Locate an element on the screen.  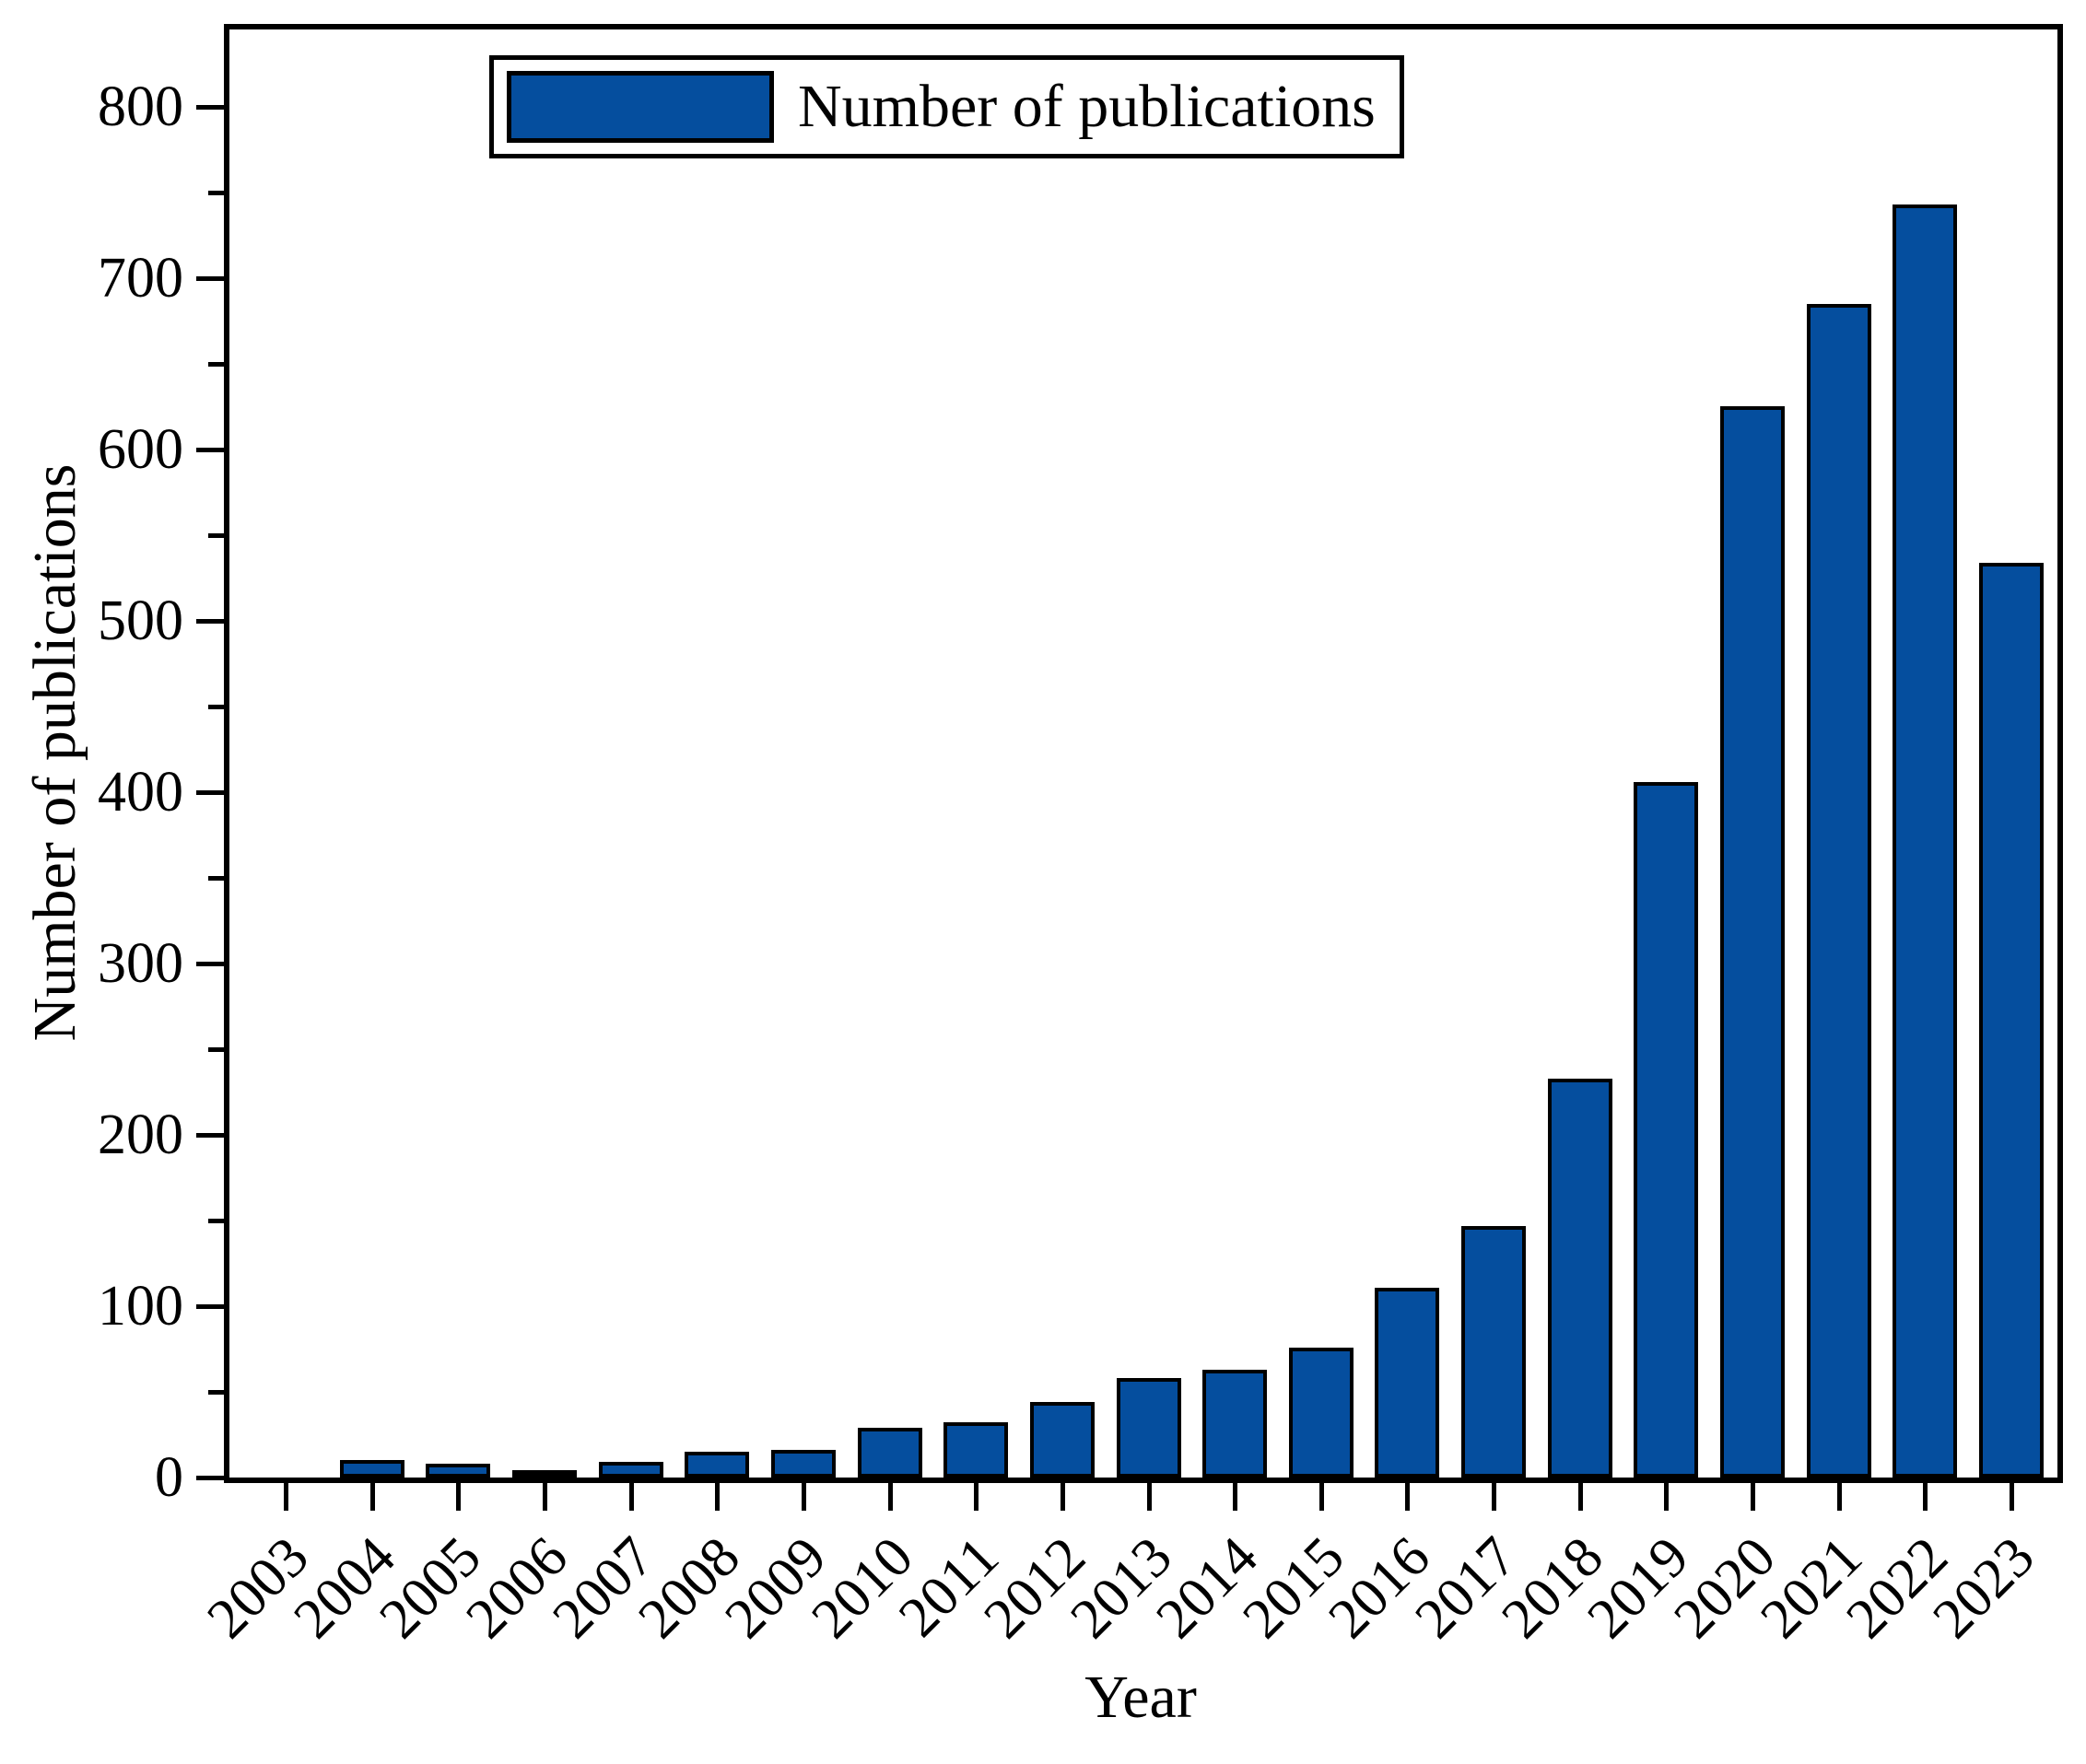
y-tick-label: 600 is located at coordinates (140, 450).